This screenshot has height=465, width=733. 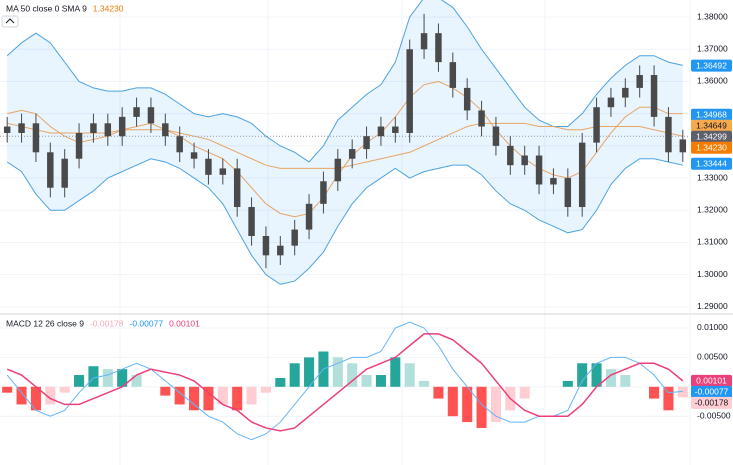 I want to click on price-tag-label: 1.34649, so click(x=711, y=125).